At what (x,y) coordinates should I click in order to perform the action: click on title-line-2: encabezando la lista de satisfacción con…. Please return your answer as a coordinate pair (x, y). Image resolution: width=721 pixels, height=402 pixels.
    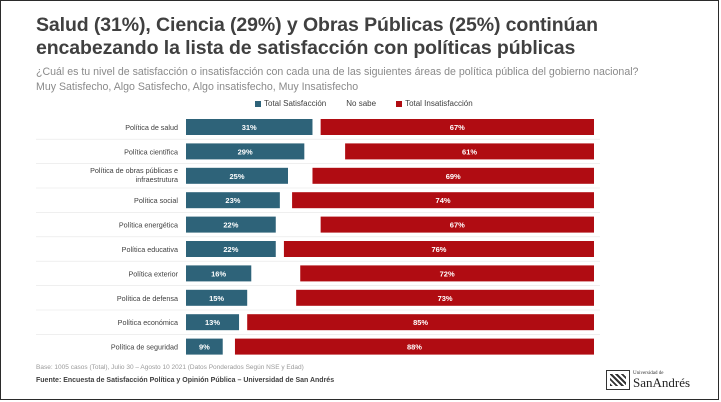
    Looking at the image, I should click on (306, 48).